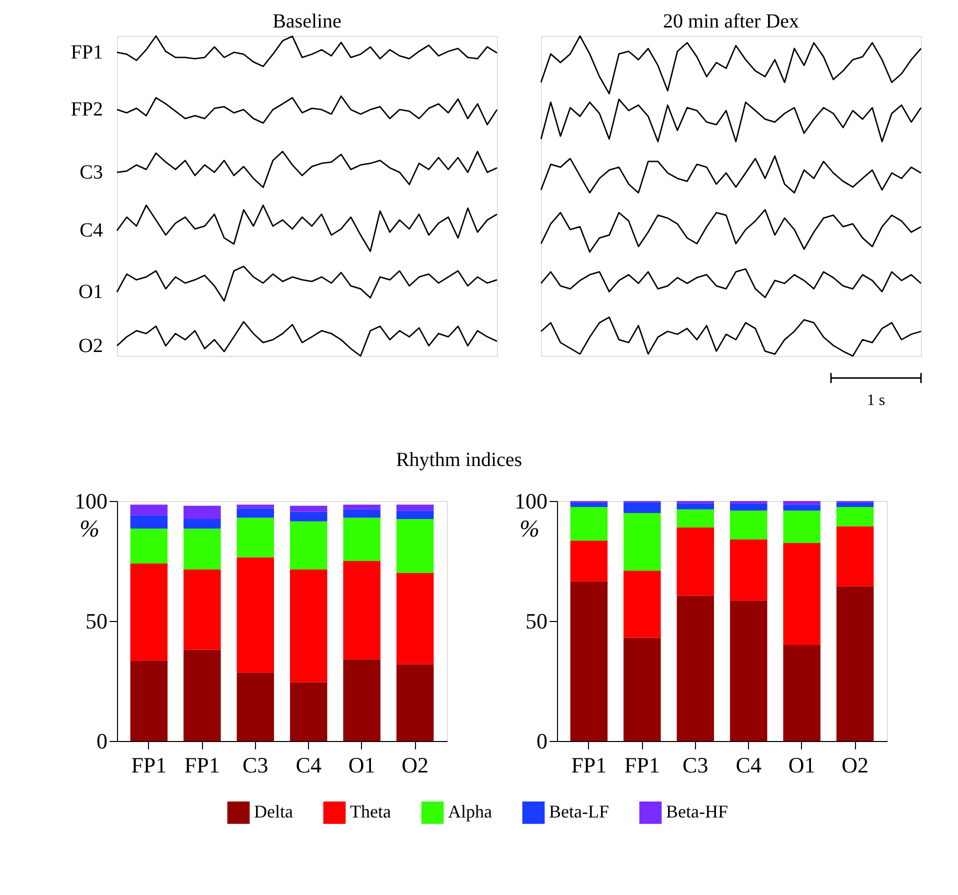 The image size is (958, 895). What do you see at coordinates (307, 21) in the screenshot?
I see `chart-title: Baseline` at bounding box center [307, 21].